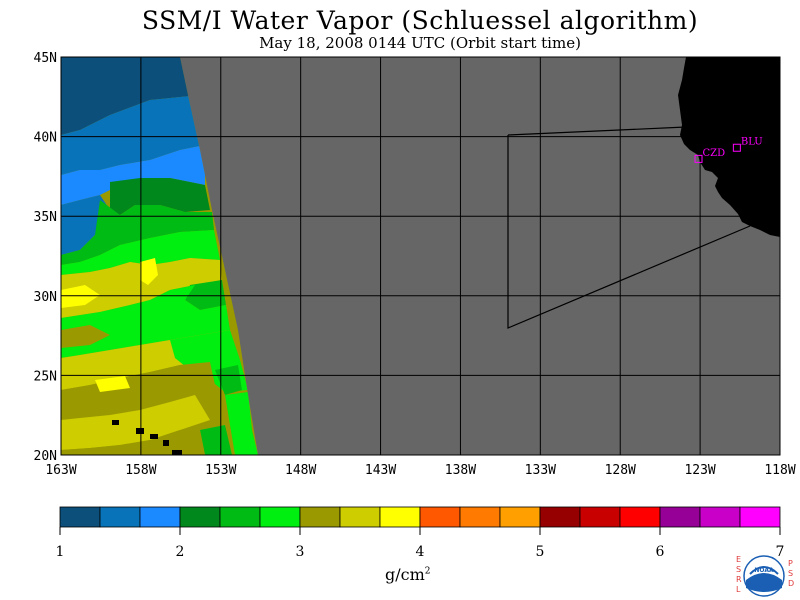 Image resolution: width=800 pixels, height=600 pixels. I want to click on map-title: SSM/I Water Vapor (Schluessel algorithm), so click(420, 20).